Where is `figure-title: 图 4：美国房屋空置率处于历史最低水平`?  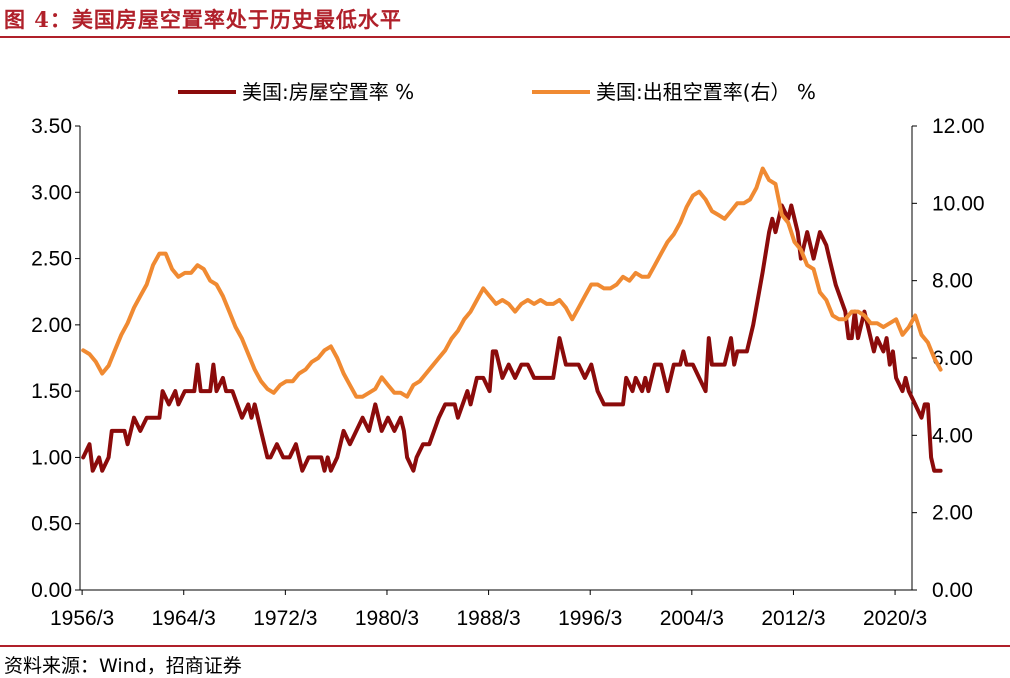 figure-title: 图 4：美国房屋空置率处于历史最低水平 is located at coordinates (203, 19).